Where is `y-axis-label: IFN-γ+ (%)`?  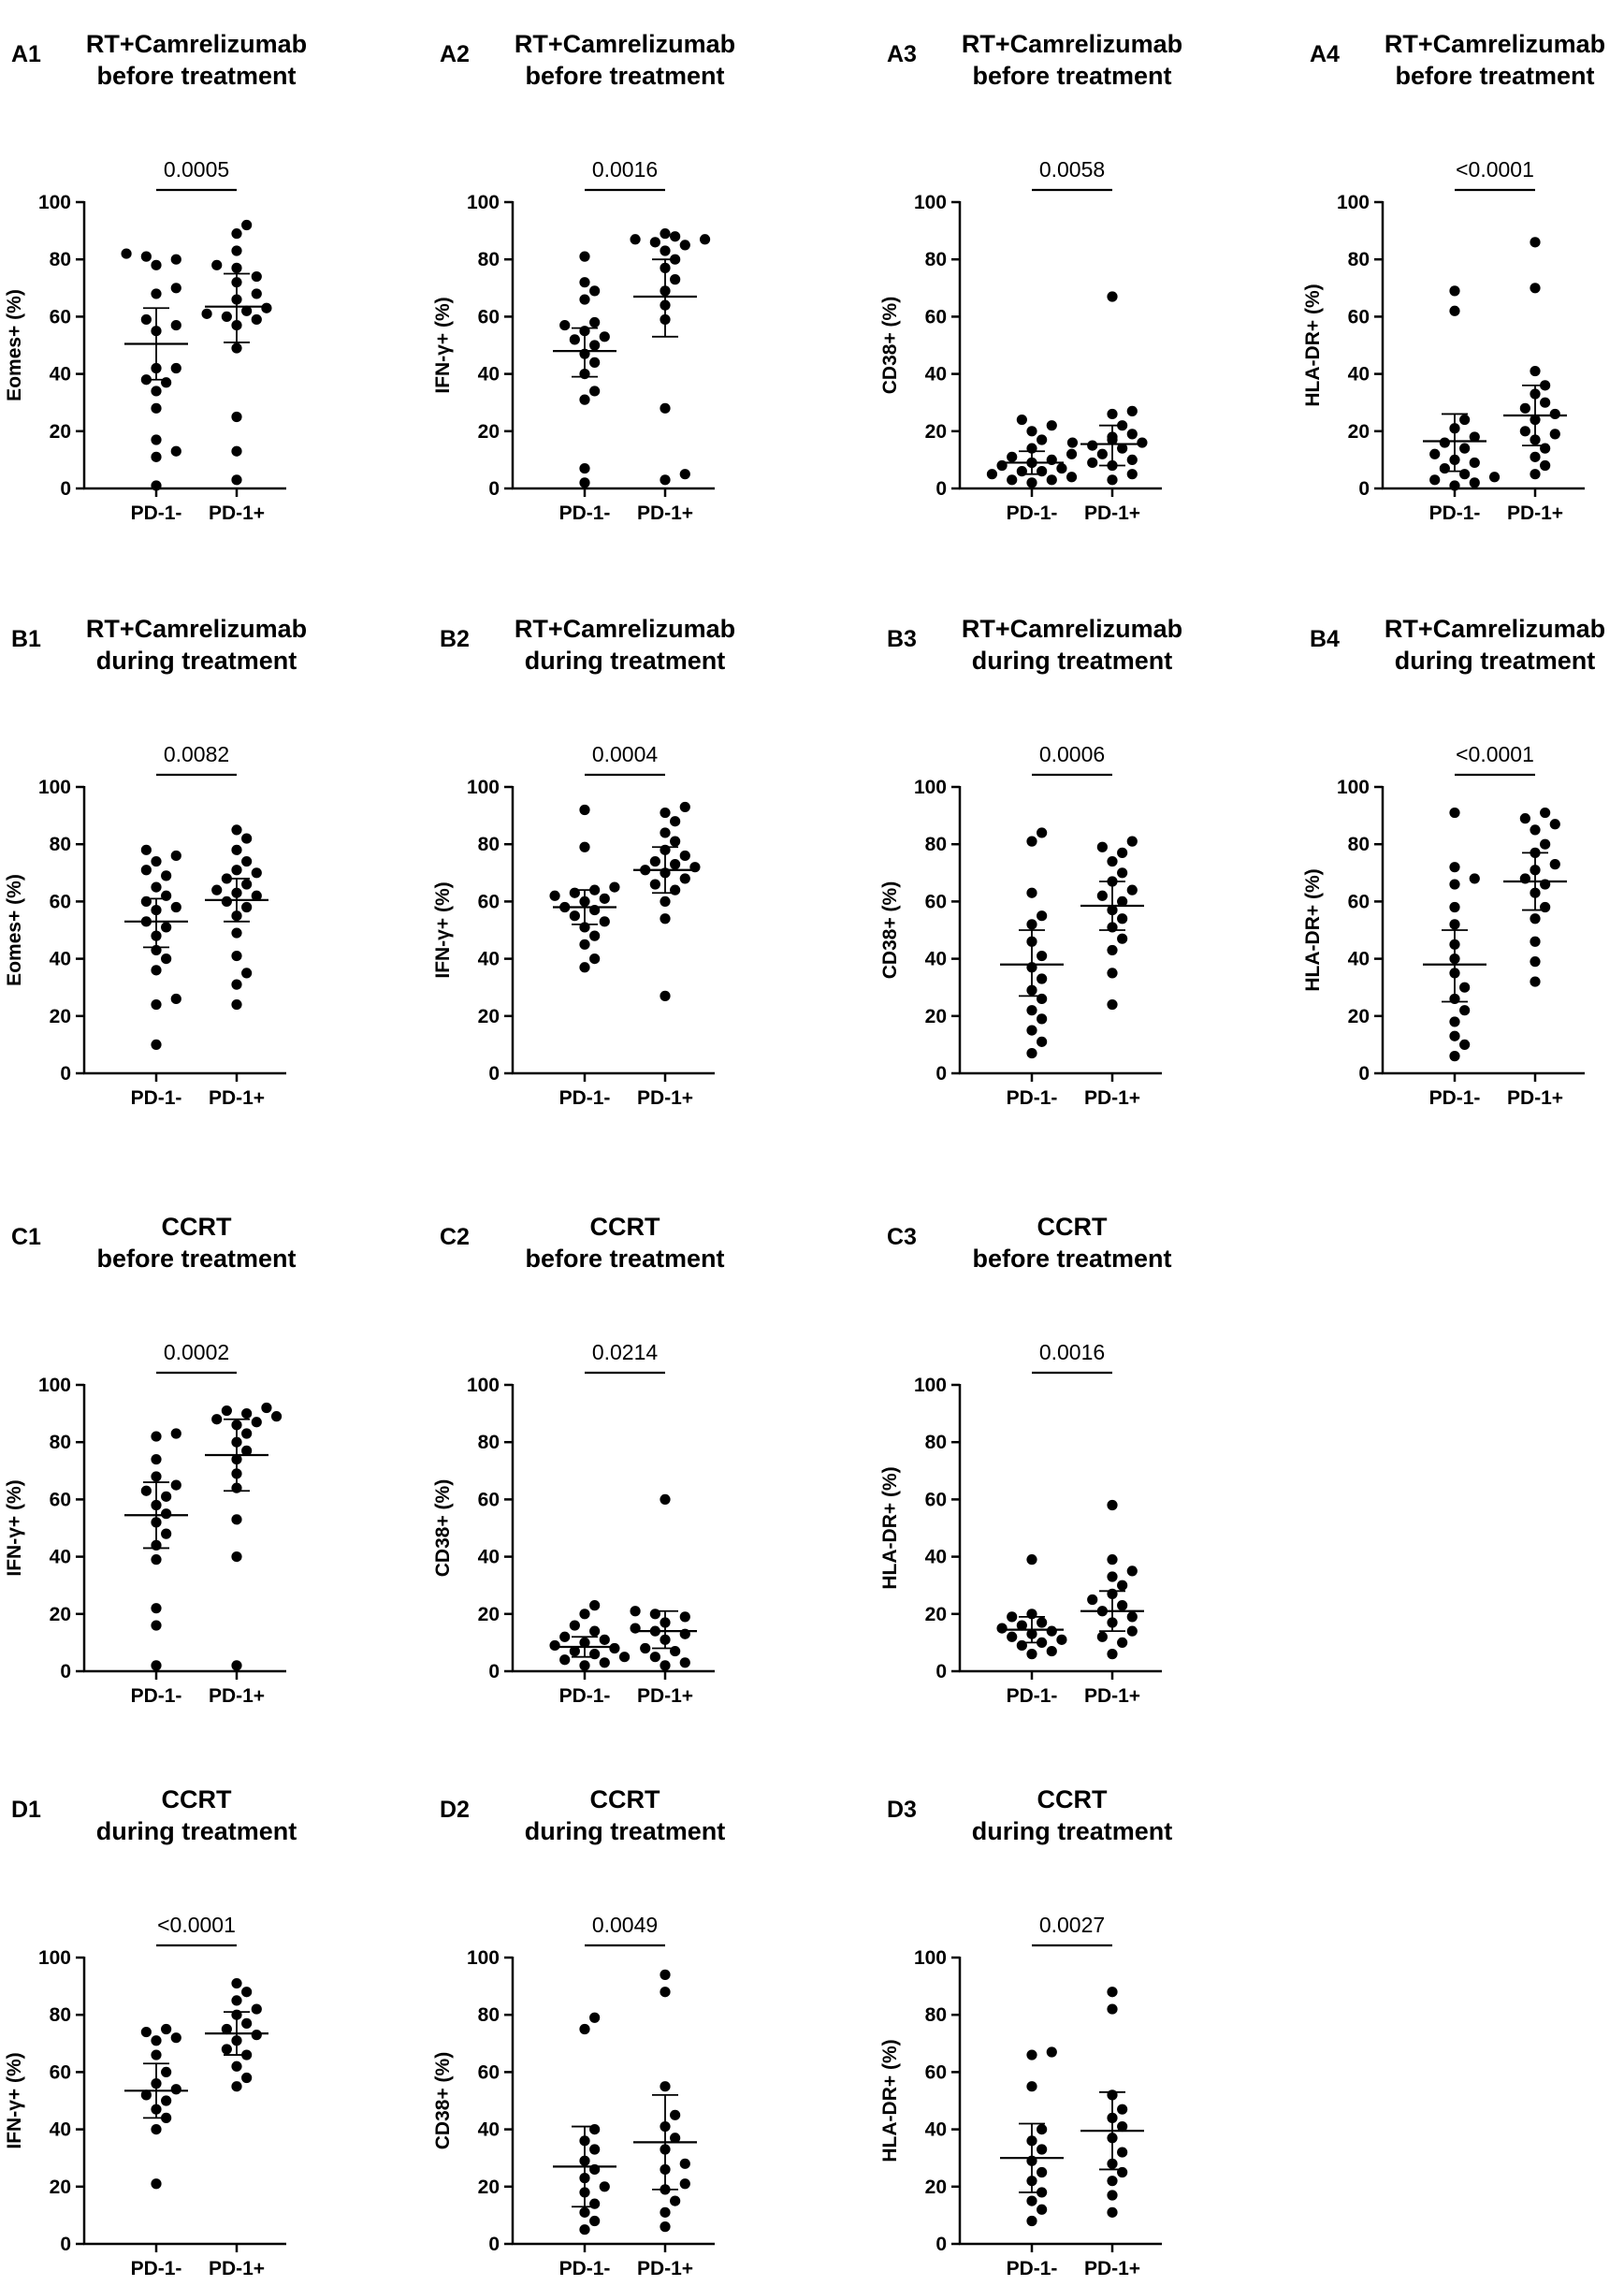
y-axis-label: IFN-γ+ (%) is located at coordinates (443, 345).